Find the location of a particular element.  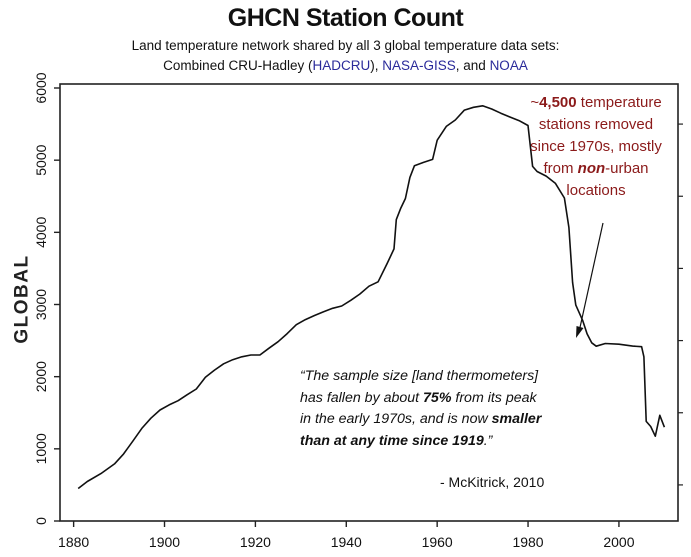

x-tick-label-1900: 1900 is located at coordinates (164, 542).